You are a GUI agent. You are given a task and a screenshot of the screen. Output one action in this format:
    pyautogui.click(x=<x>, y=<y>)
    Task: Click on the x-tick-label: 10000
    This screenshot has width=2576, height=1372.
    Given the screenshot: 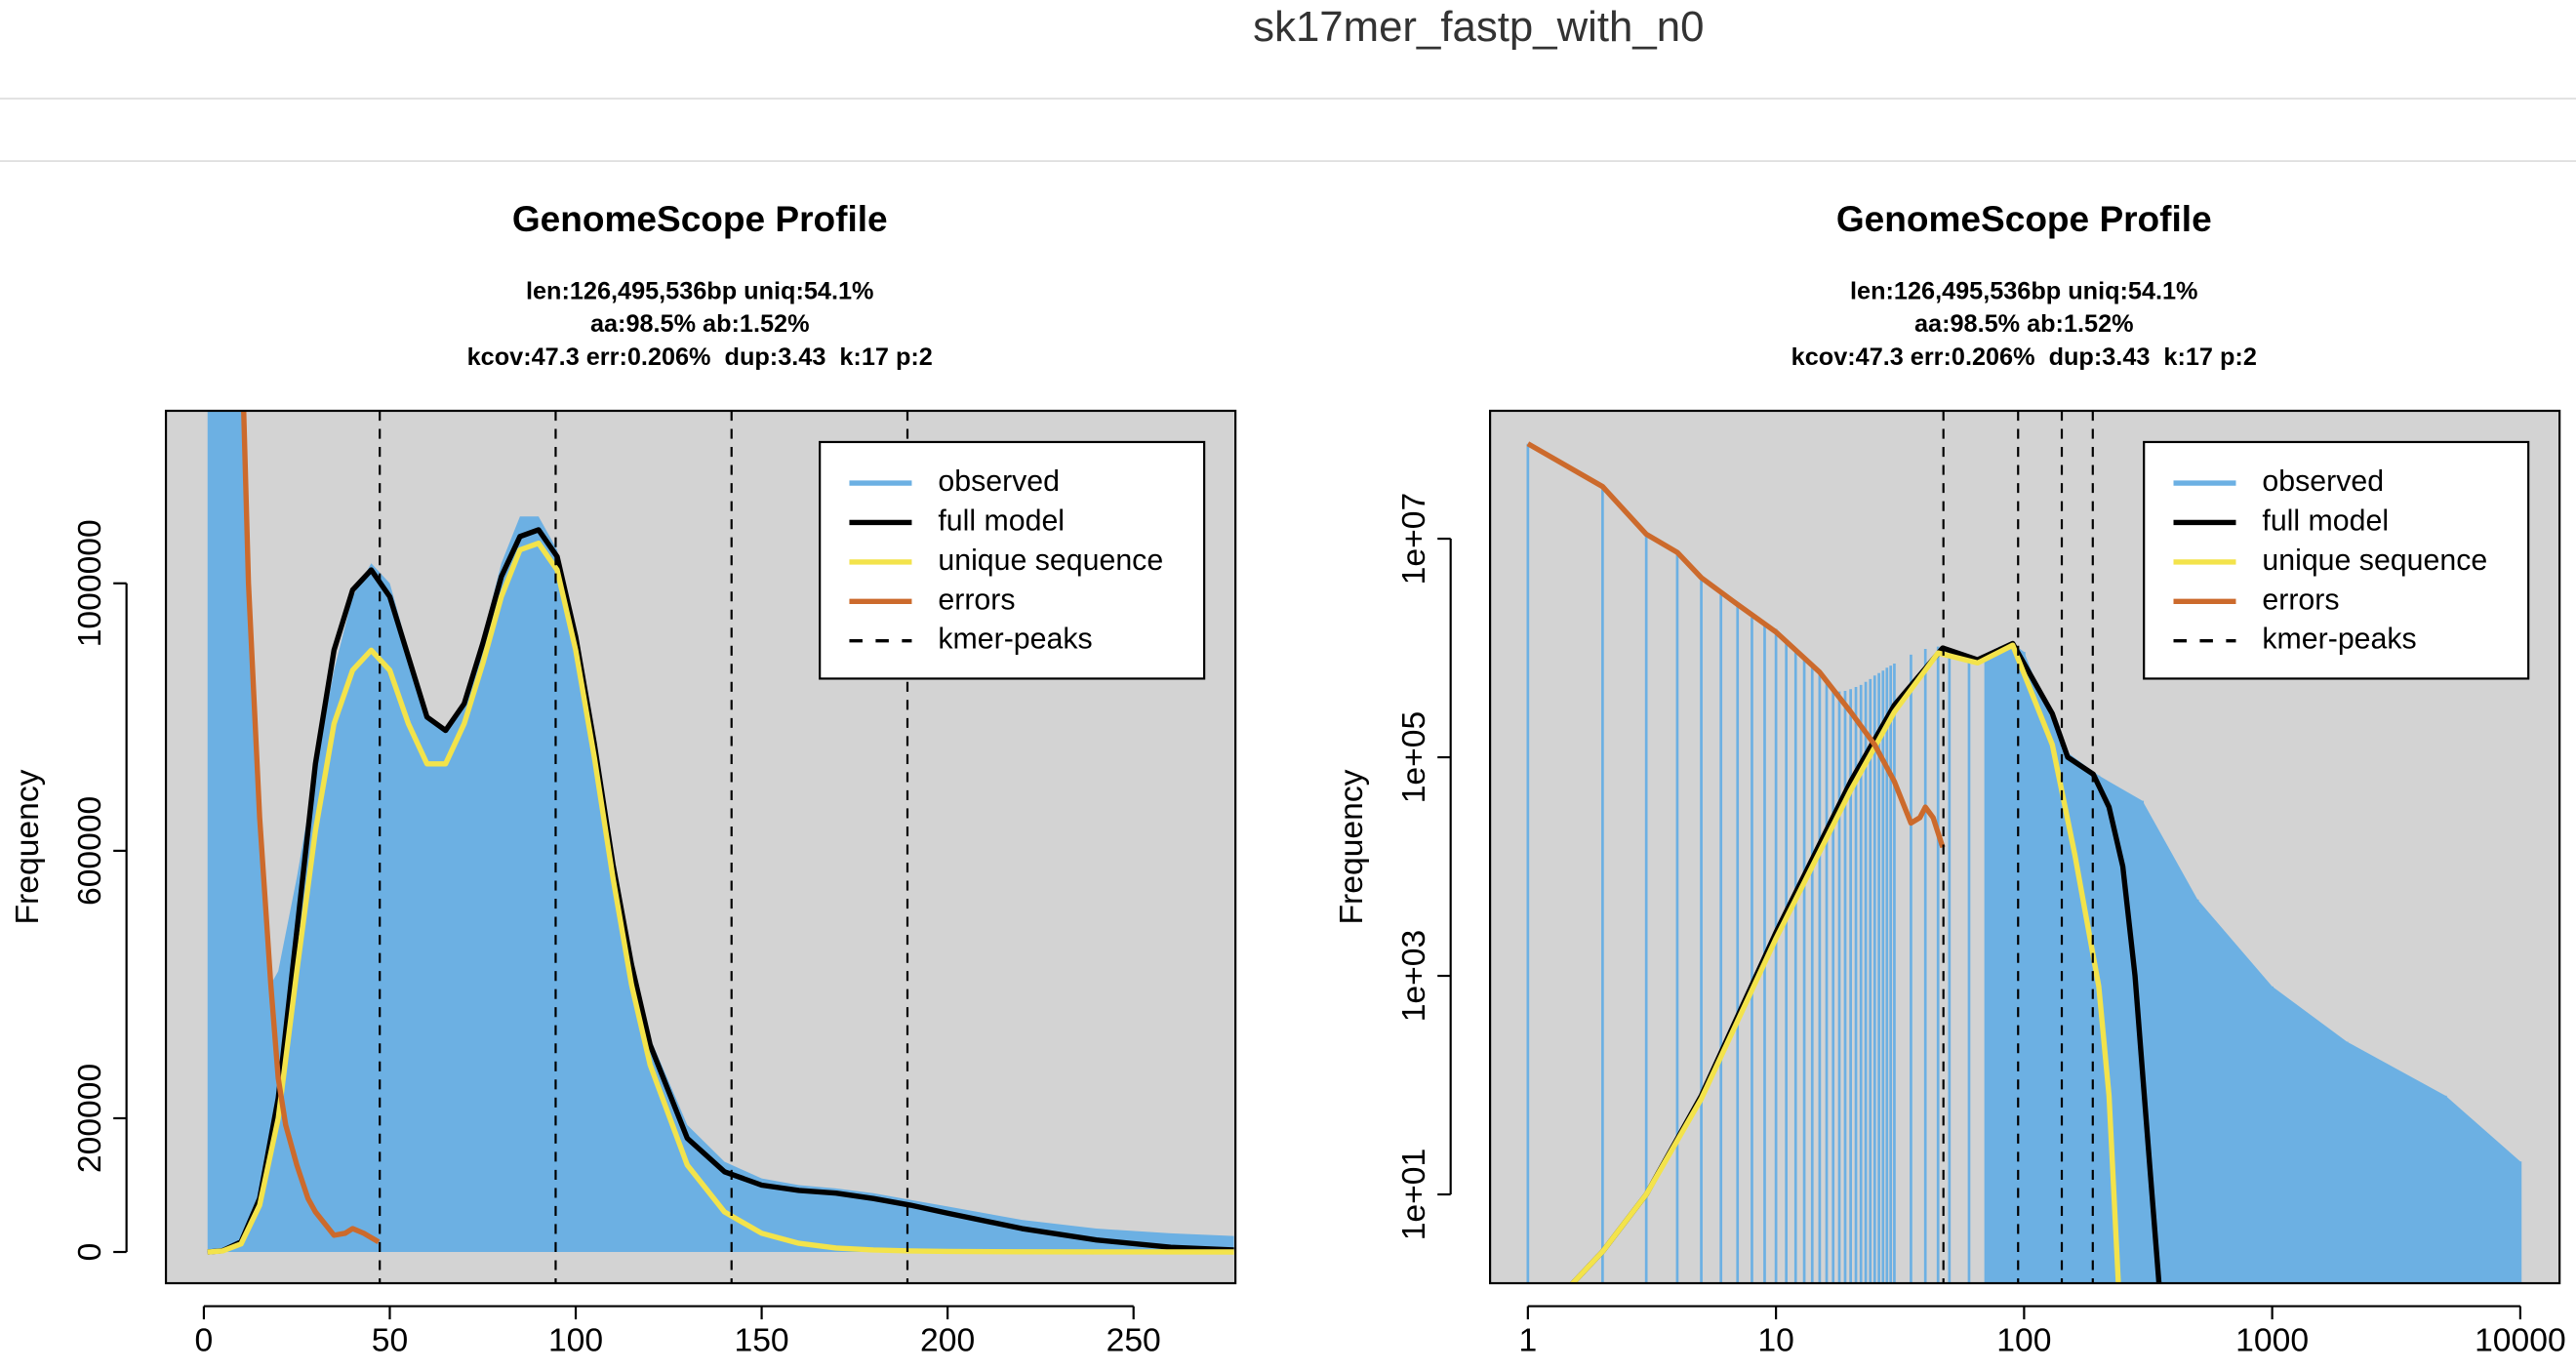 What is the action you would take?
    pyautogui.click(x=2520, y=1341)
    